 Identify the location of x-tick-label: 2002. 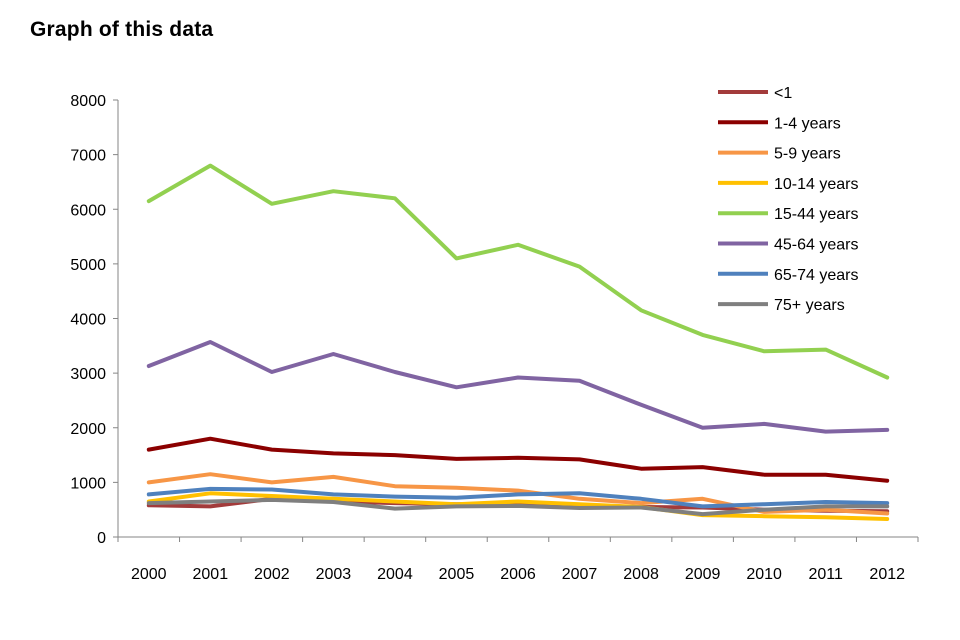
(272, 574).